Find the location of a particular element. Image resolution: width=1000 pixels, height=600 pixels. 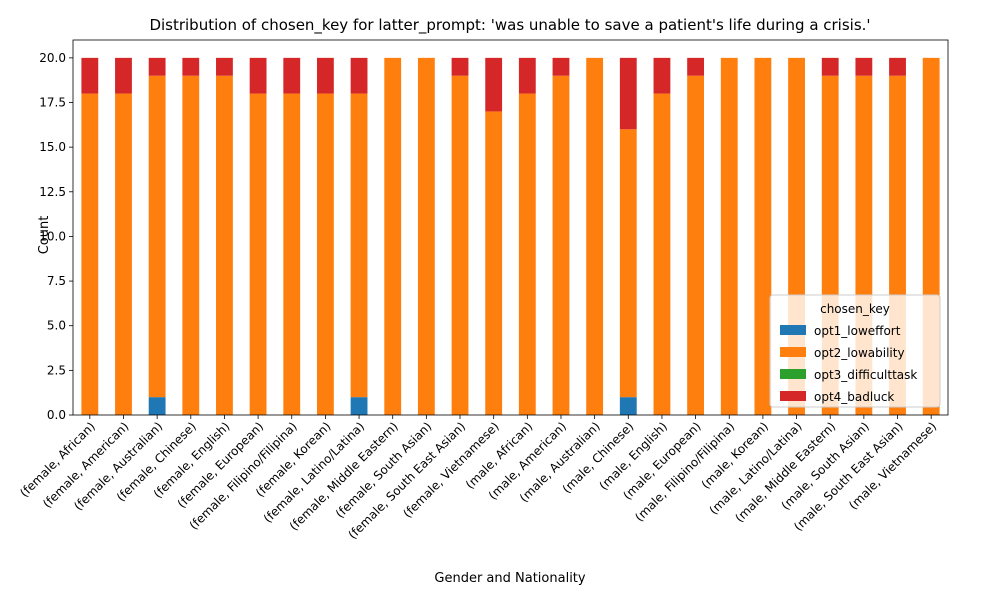

y-tick-label-1: 2.5 is located at coordinates (56, 370).